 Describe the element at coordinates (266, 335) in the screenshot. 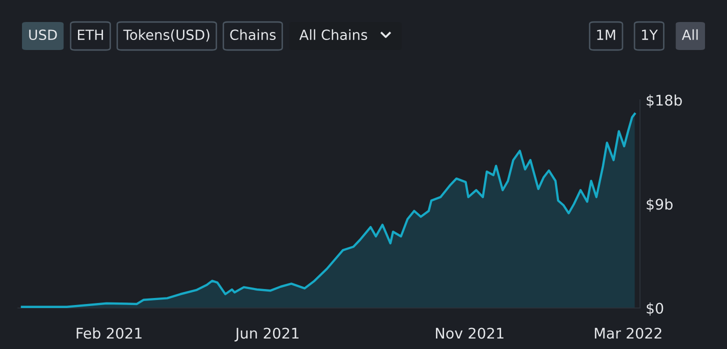

I see `x-tick-label: Jun 2021` at that location.